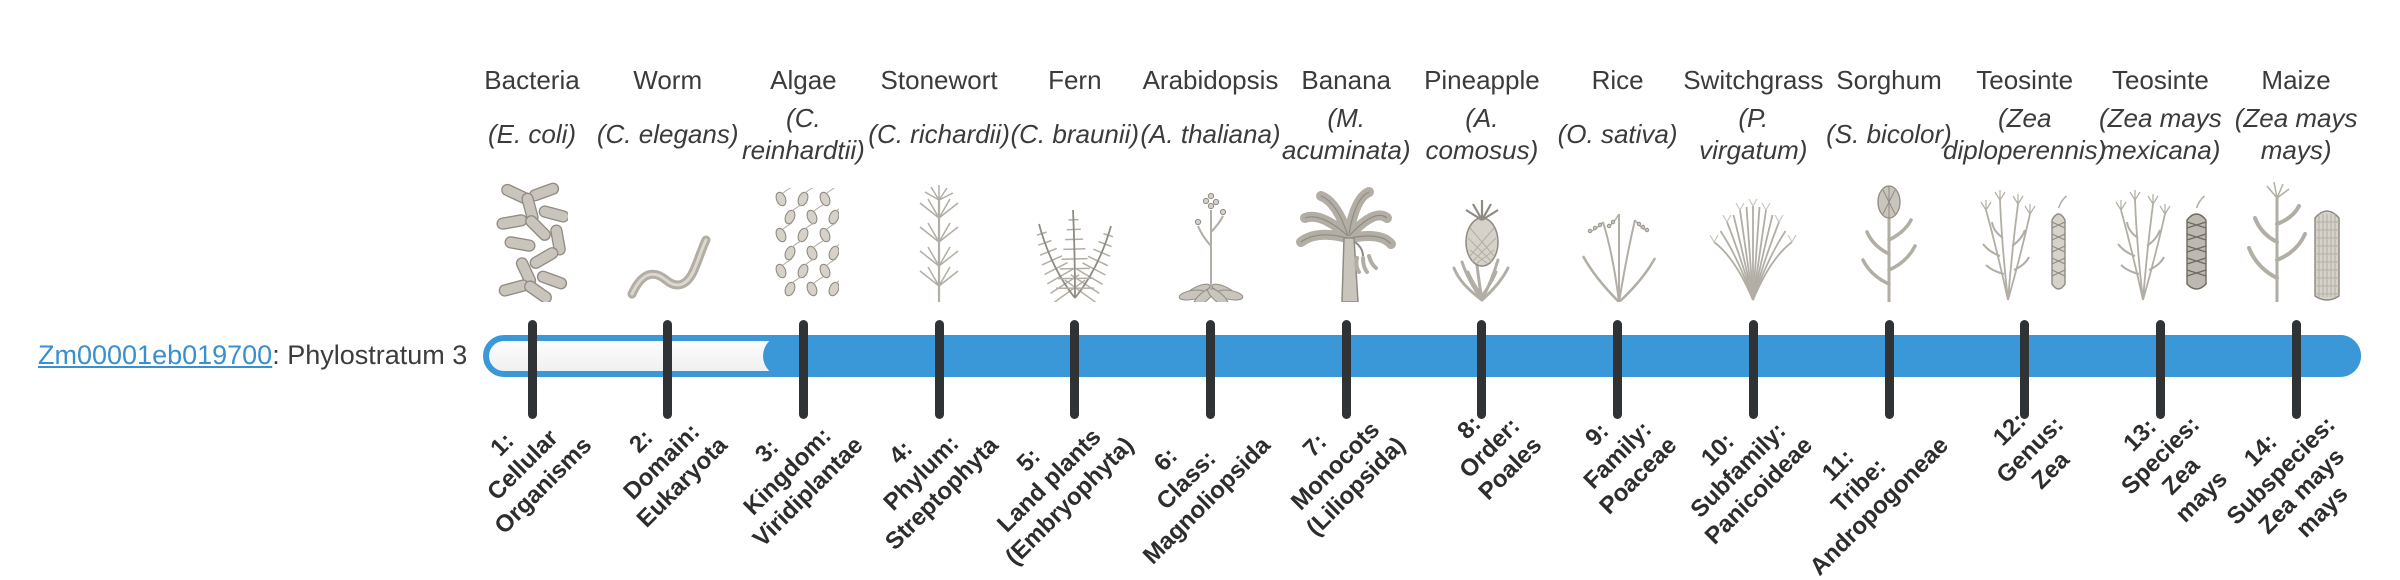 The image size is (2400, 580). Describe the element at coordinates (2160, 134) in the screenshot. I see `organism-species: (Zea mays mexicana)` at that location.